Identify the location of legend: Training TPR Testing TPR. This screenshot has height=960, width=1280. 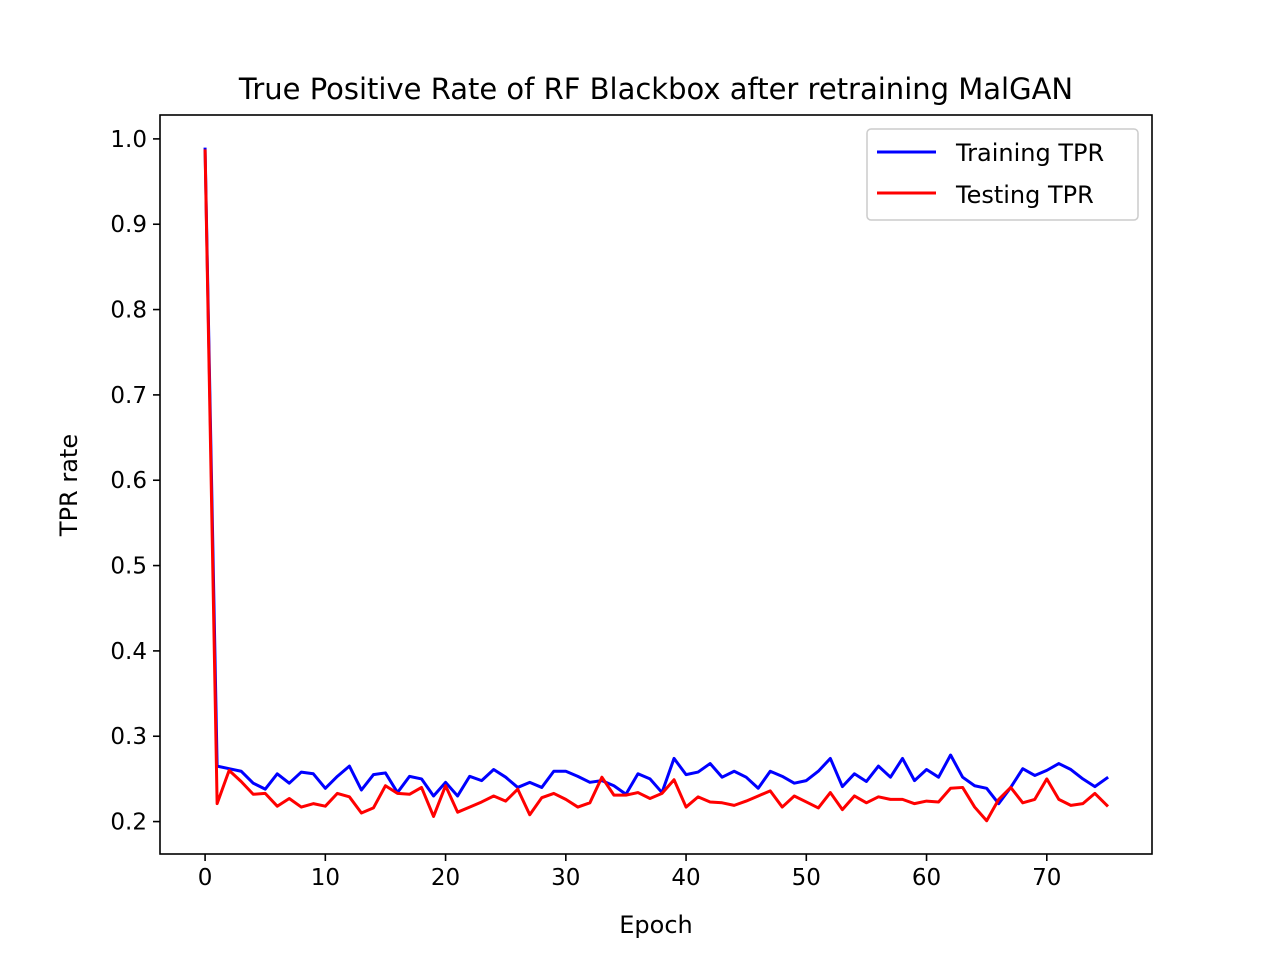
(1002, 174).